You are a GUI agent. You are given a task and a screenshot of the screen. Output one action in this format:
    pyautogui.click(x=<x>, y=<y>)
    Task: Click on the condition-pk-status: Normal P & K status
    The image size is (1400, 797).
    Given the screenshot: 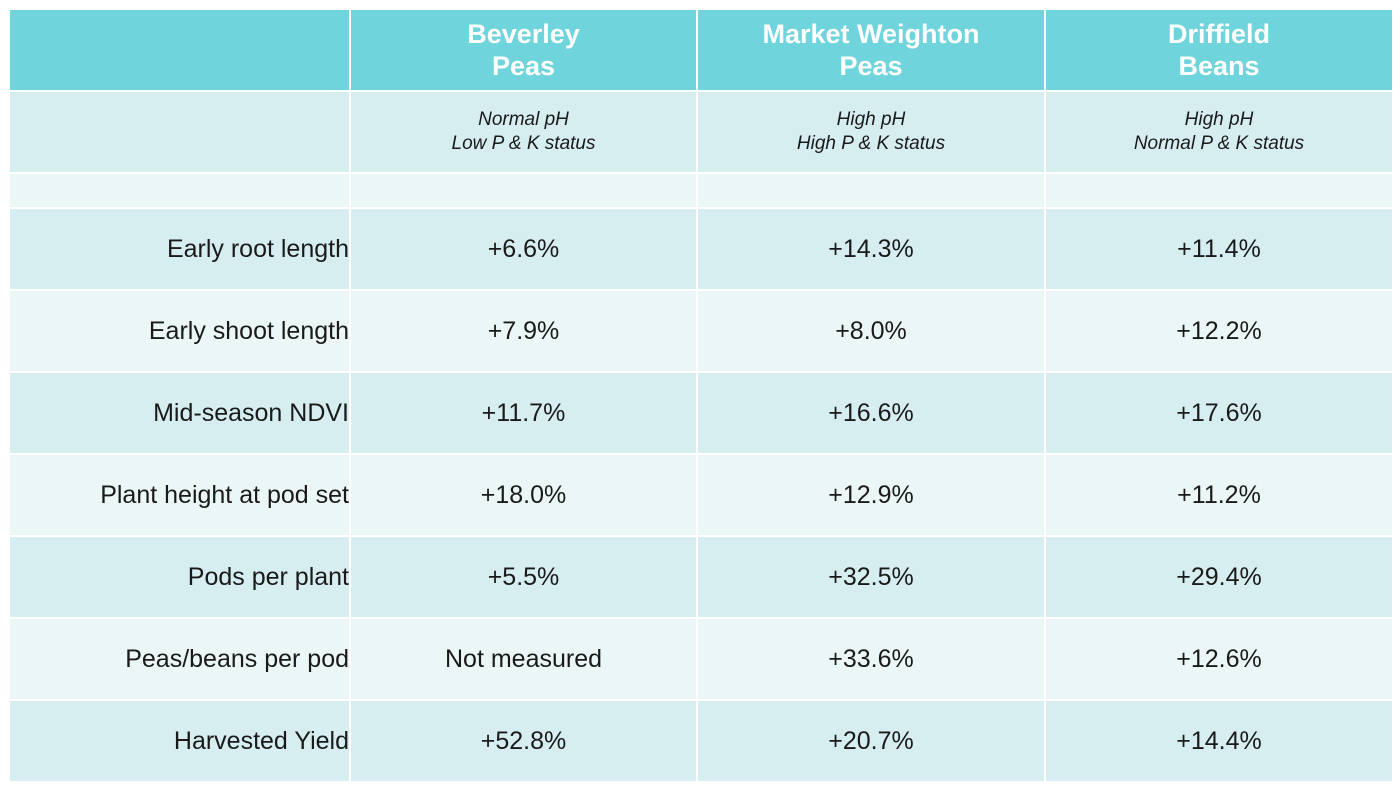 What is the action you would take?
    pyautogui.click(x=1219, y=143)
    